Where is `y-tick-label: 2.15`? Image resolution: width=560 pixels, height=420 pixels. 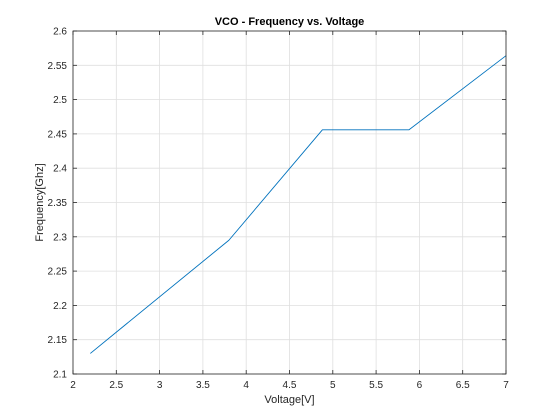
y-tick-label: 2.15 is located at coordinates (58, 340).